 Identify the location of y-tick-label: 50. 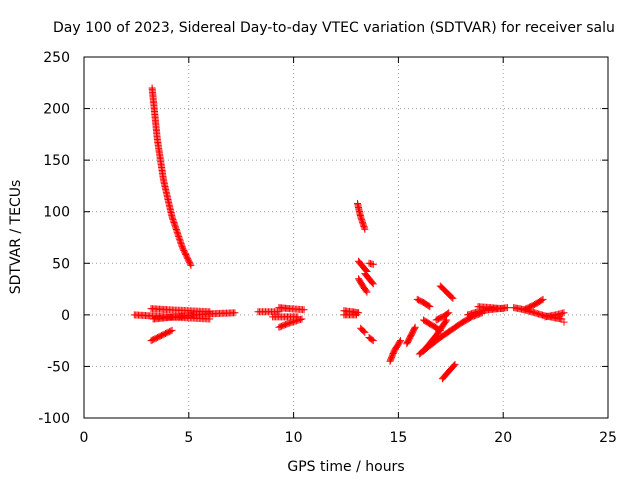
(61, 264).